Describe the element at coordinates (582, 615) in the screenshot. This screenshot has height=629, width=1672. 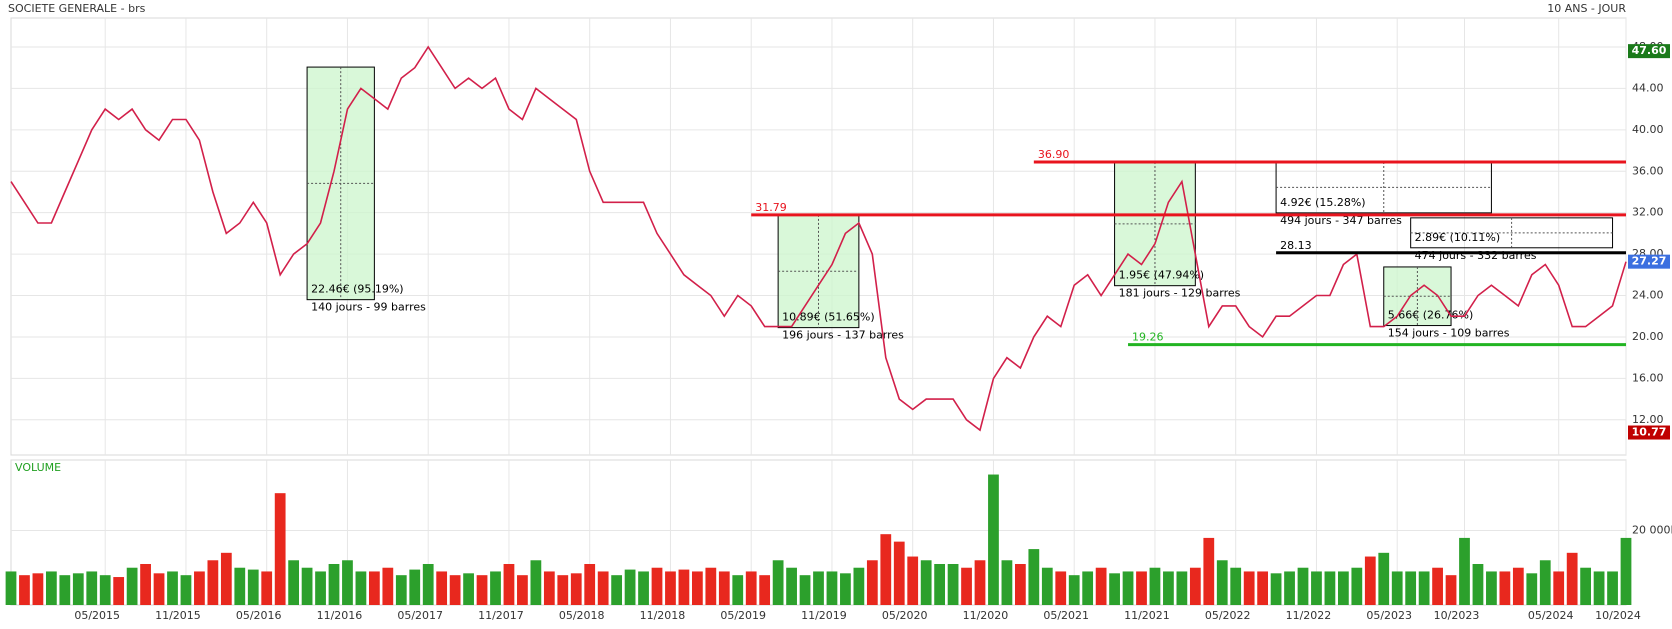
I see `x-tick-label: 05/2018` at that location.